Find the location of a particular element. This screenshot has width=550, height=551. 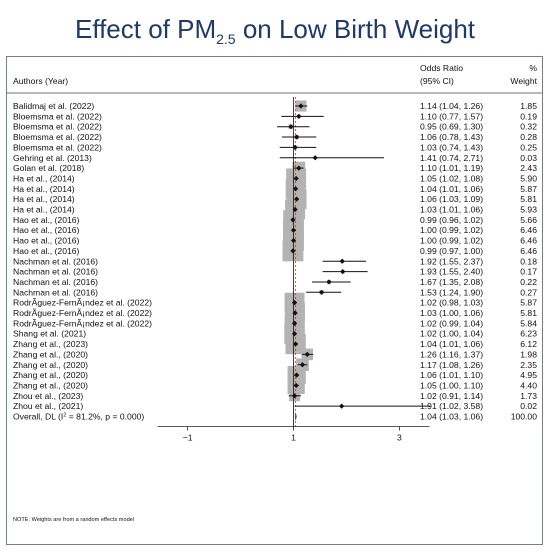

study-label: Zhou et al., (2023) is located at coordinates (48, 396).